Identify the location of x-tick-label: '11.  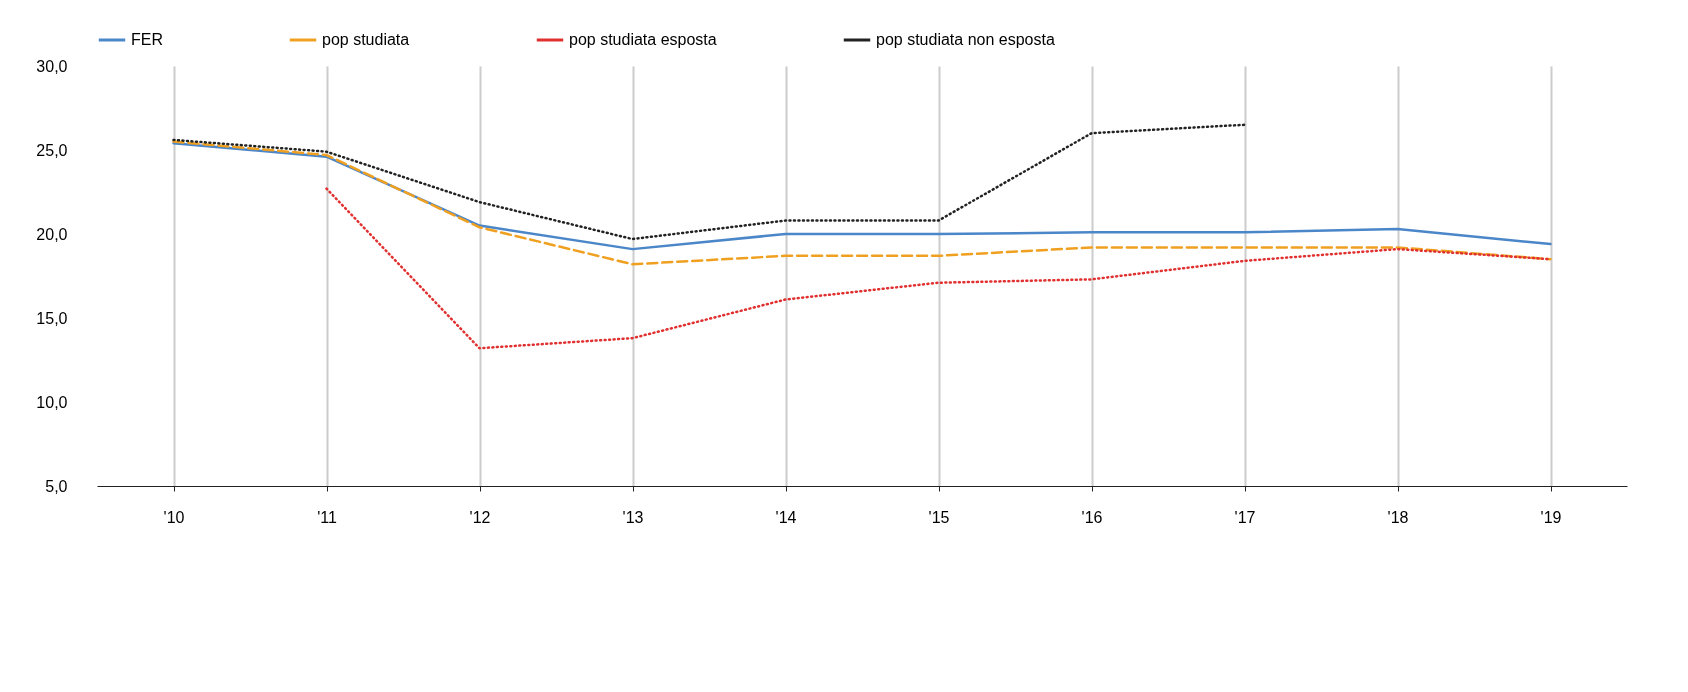
(327, 517).